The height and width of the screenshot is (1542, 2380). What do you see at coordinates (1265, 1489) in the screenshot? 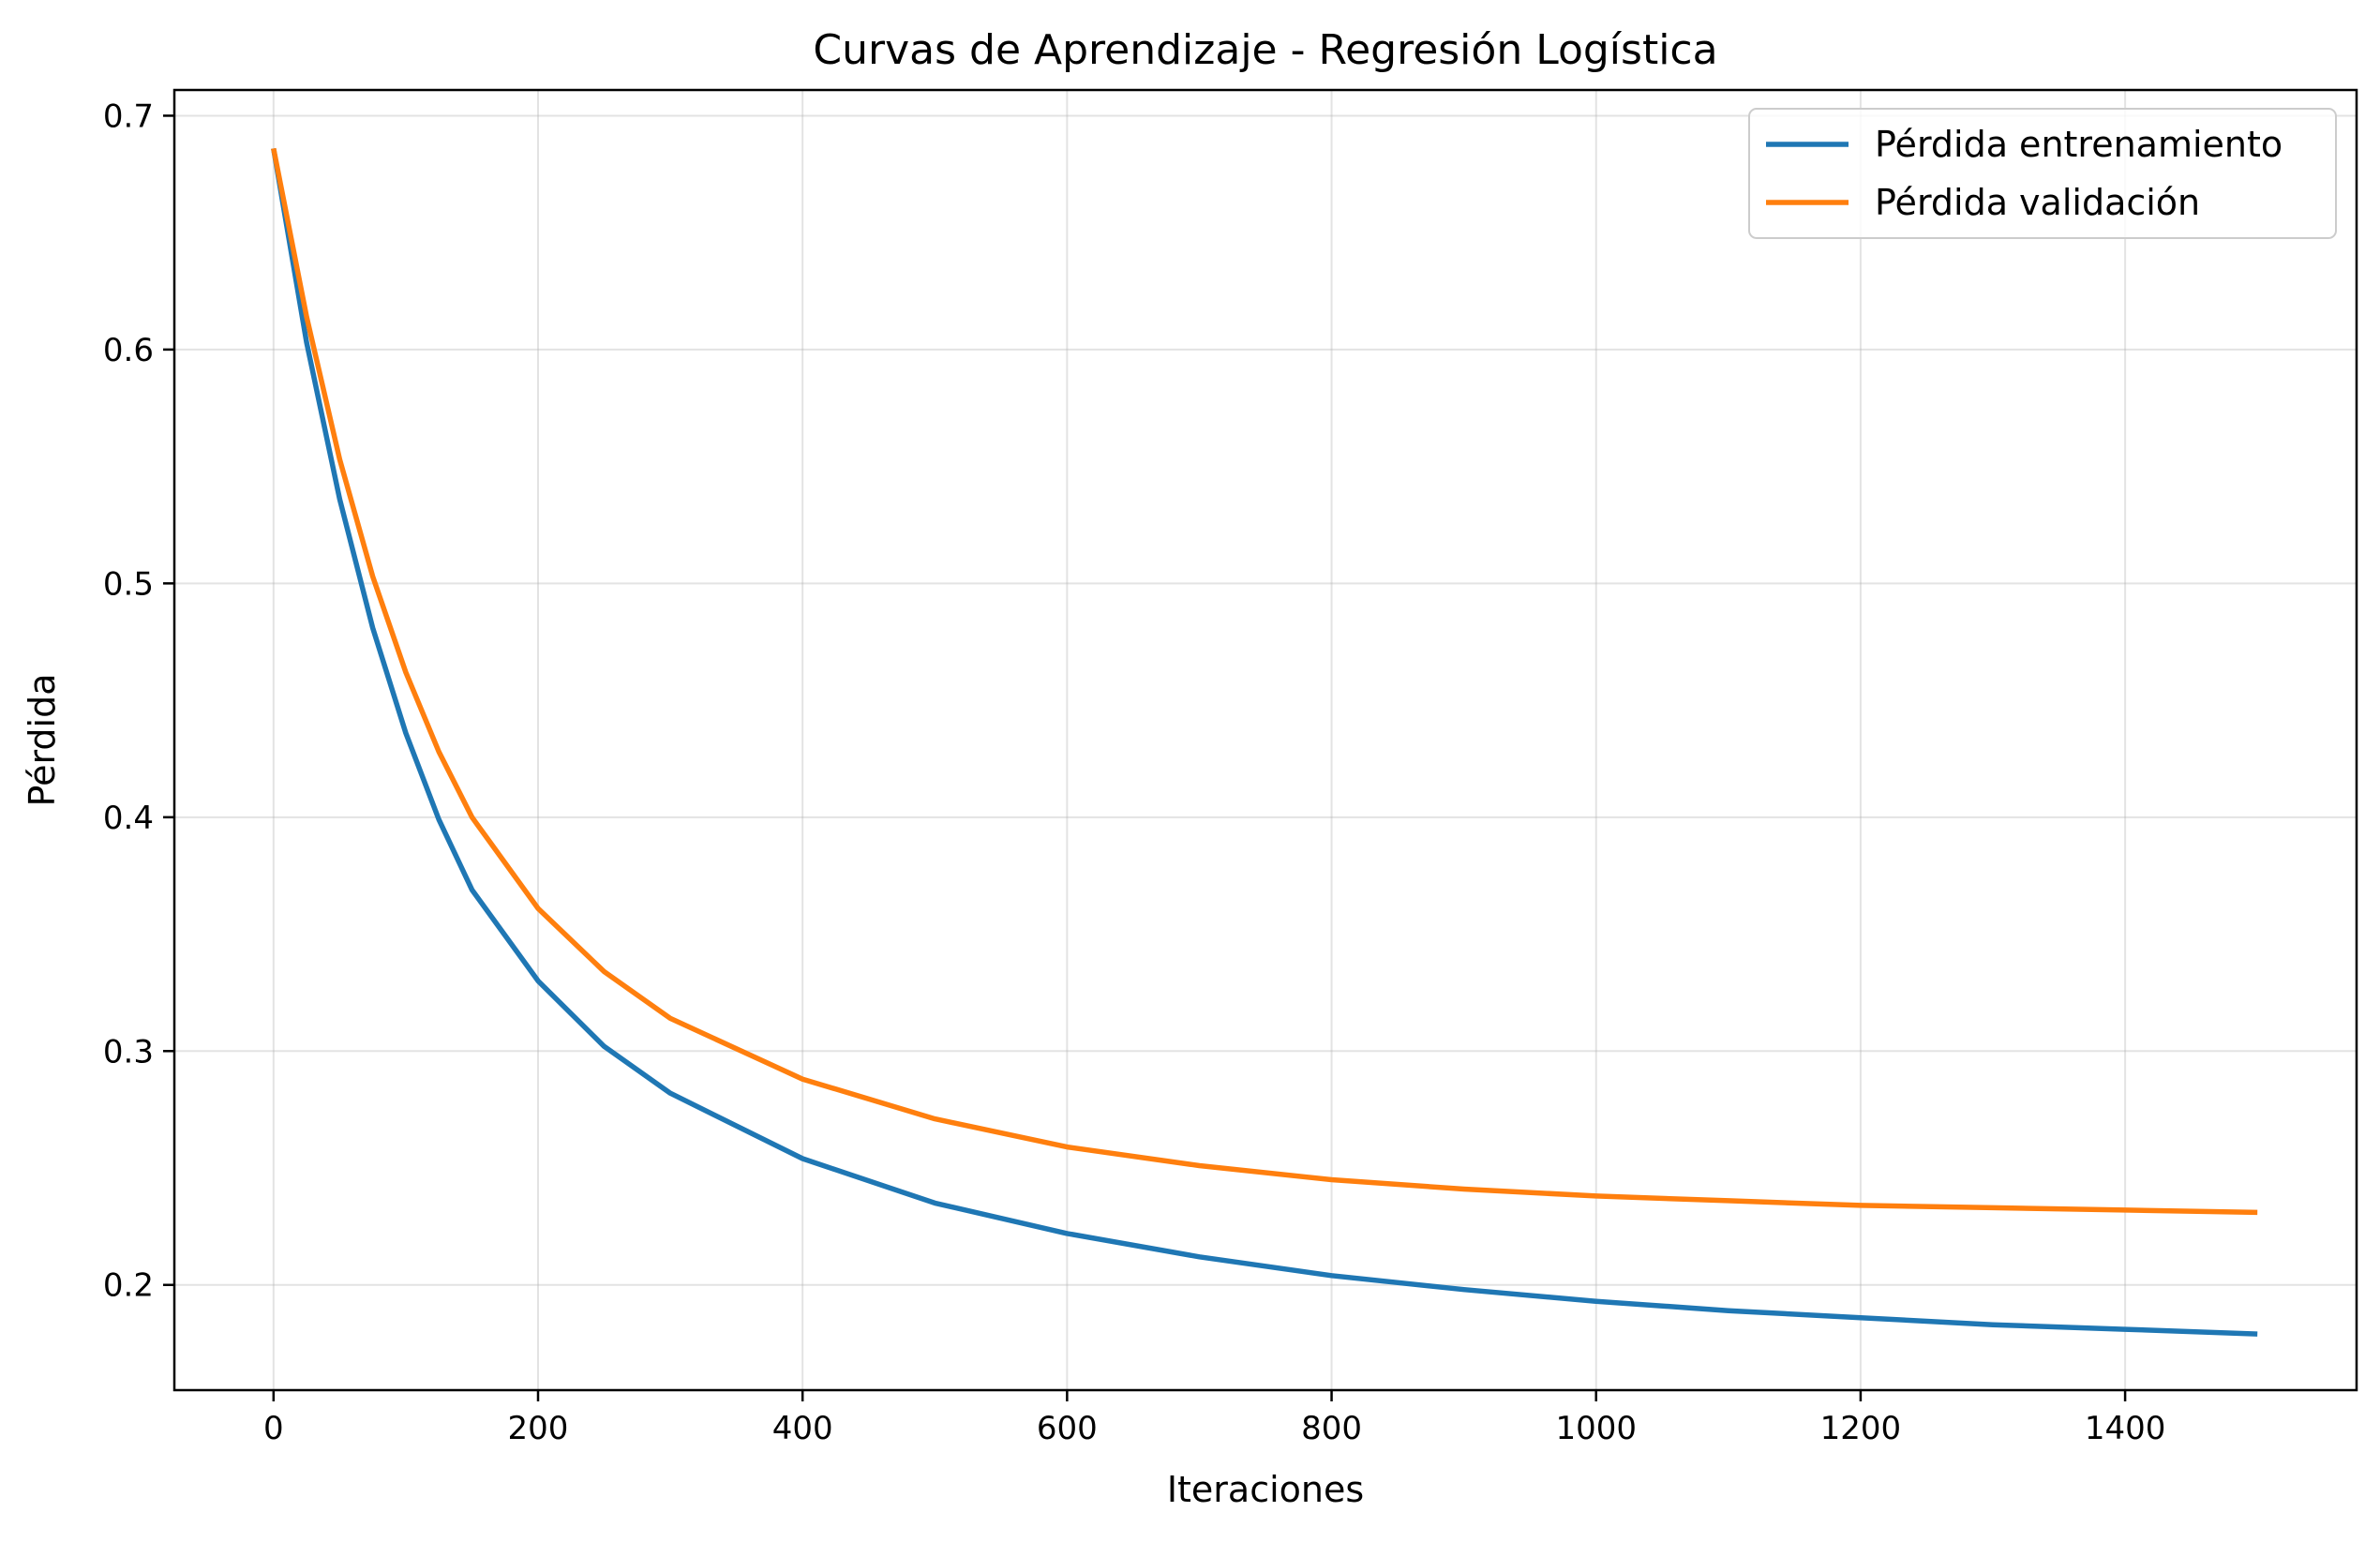
I see `x-axis-label: Iteraciones` at bounding box center [1265, 1489].